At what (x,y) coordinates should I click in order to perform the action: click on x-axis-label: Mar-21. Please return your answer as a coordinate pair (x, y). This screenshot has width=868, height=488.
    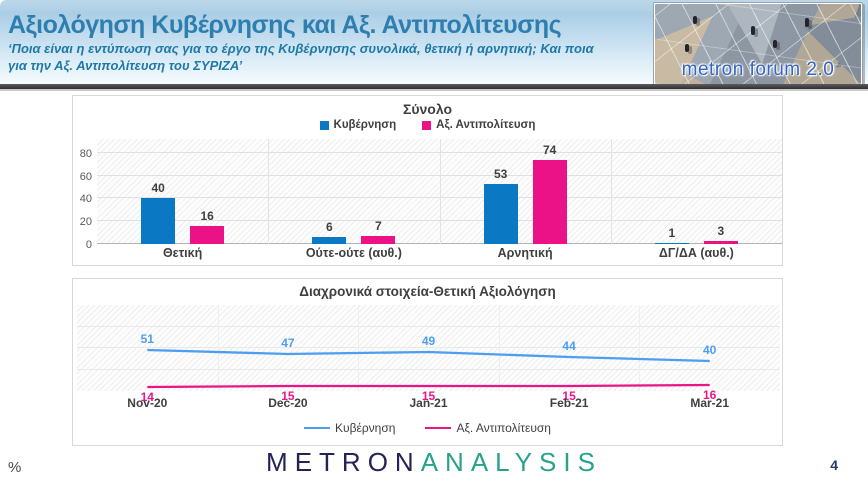
    Looking at the image, I should click on (710, 403).